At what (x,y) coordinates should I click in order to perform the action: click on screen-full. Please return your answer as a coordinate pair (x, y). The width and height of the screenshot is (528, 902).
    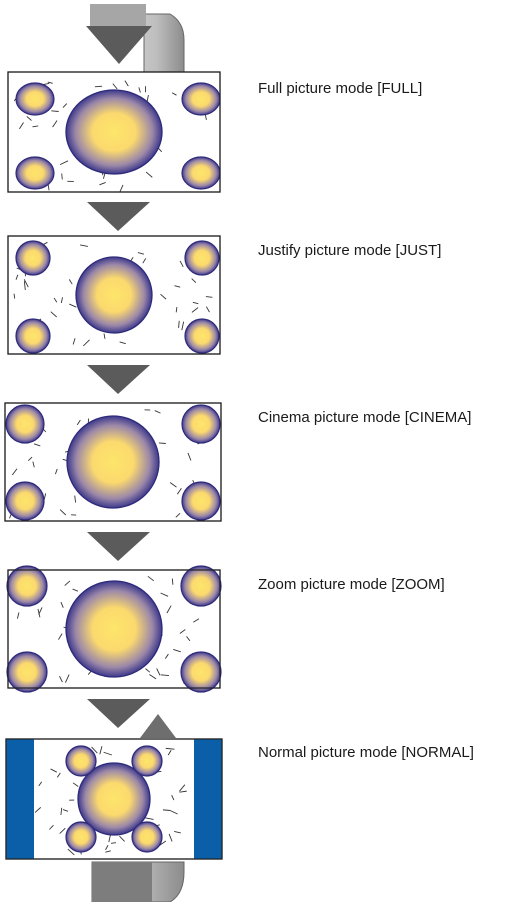
    Looking at the image, I should click on (114, 132).